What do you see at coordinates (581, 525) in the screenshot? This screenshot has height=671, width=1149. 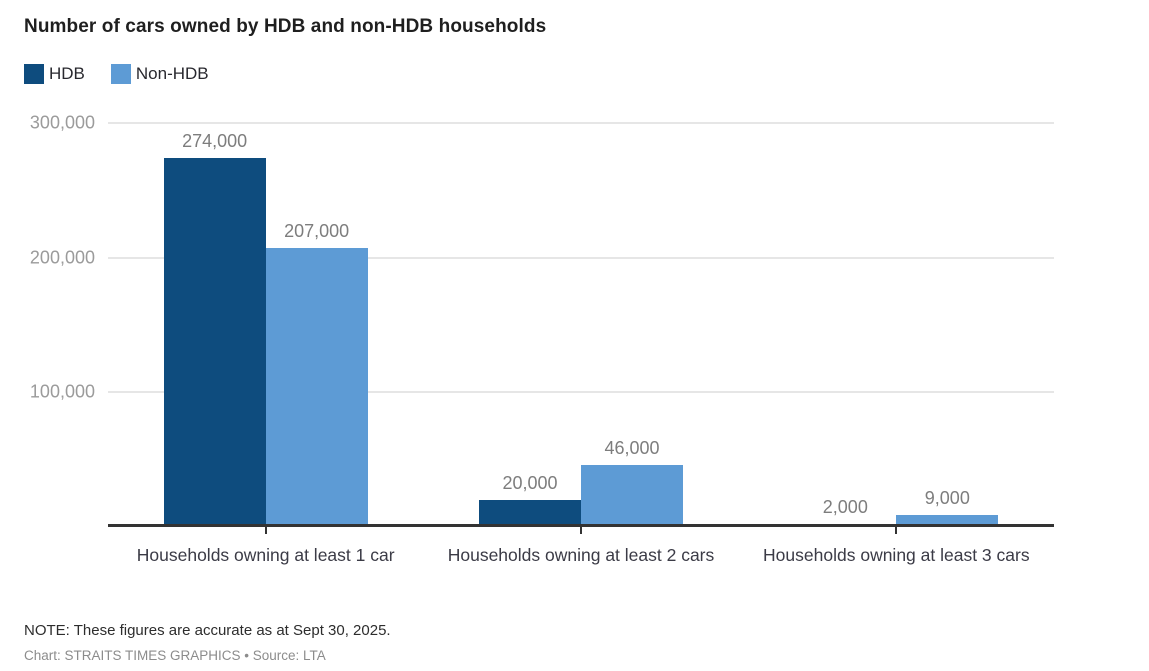 I see `x-axis-line` at bounding box center [581, 525].